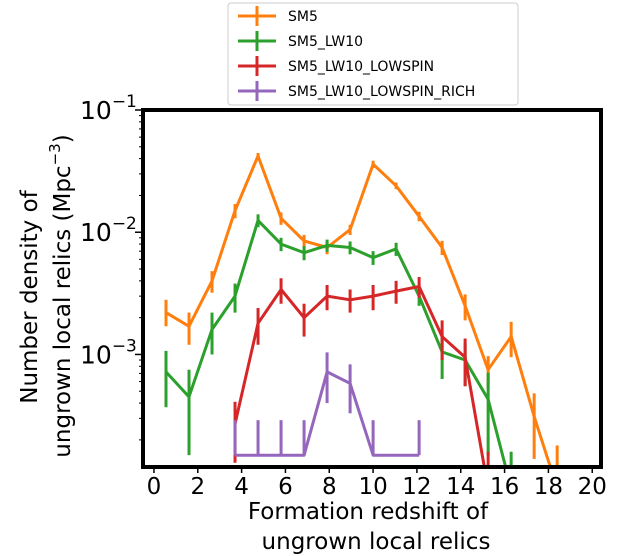 This screenshot has height=556, width=619. Describe the element at coordinates (197, 487) in the screenshot. I see `x-tick-label: 2` at that location.